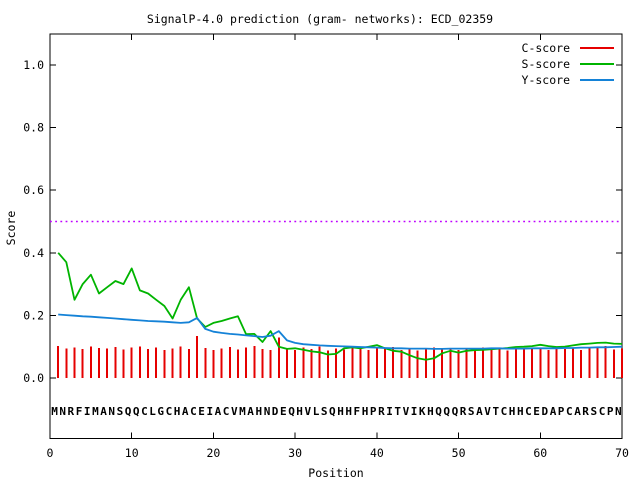  Describe the element at coordinates (33, 378) in the screenshot. I see `y-tick-label: 0.0` at that location.